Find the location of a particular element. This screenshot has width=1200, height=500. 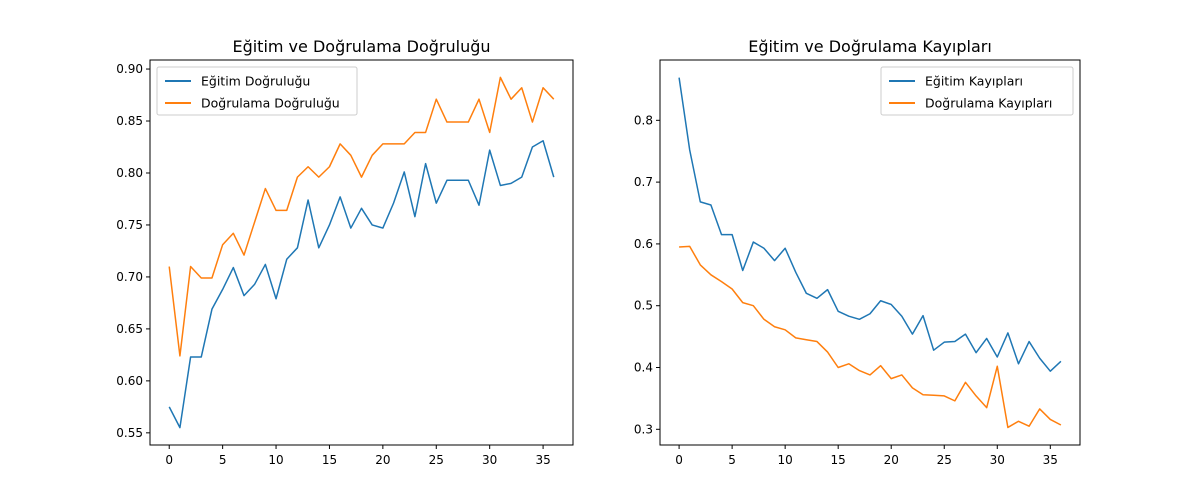

accuracy-ytick-label: 0.60 is located at coordinates (129, 381).